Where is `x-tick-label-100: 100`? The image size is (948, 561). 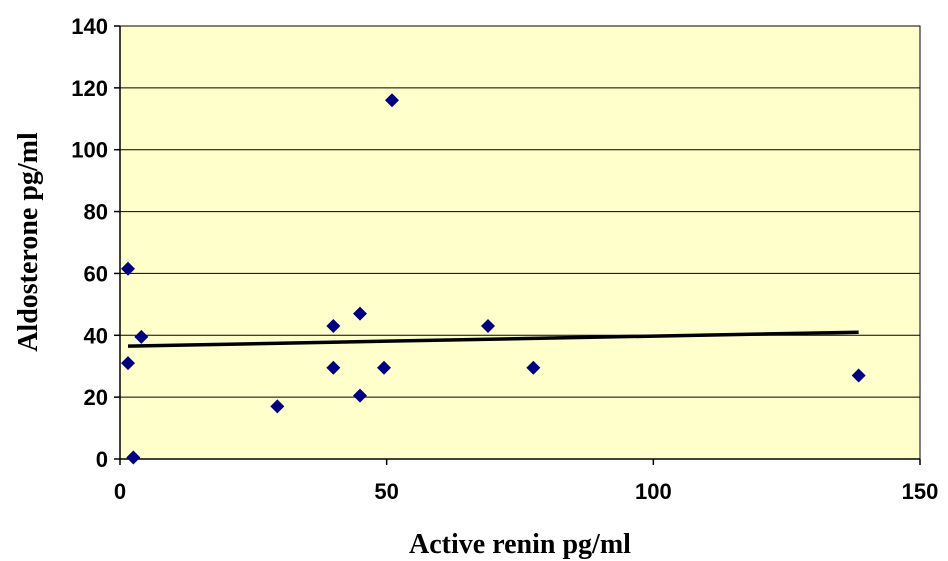
x-tick-label-100: 100 is located at coordinates (653, 491).